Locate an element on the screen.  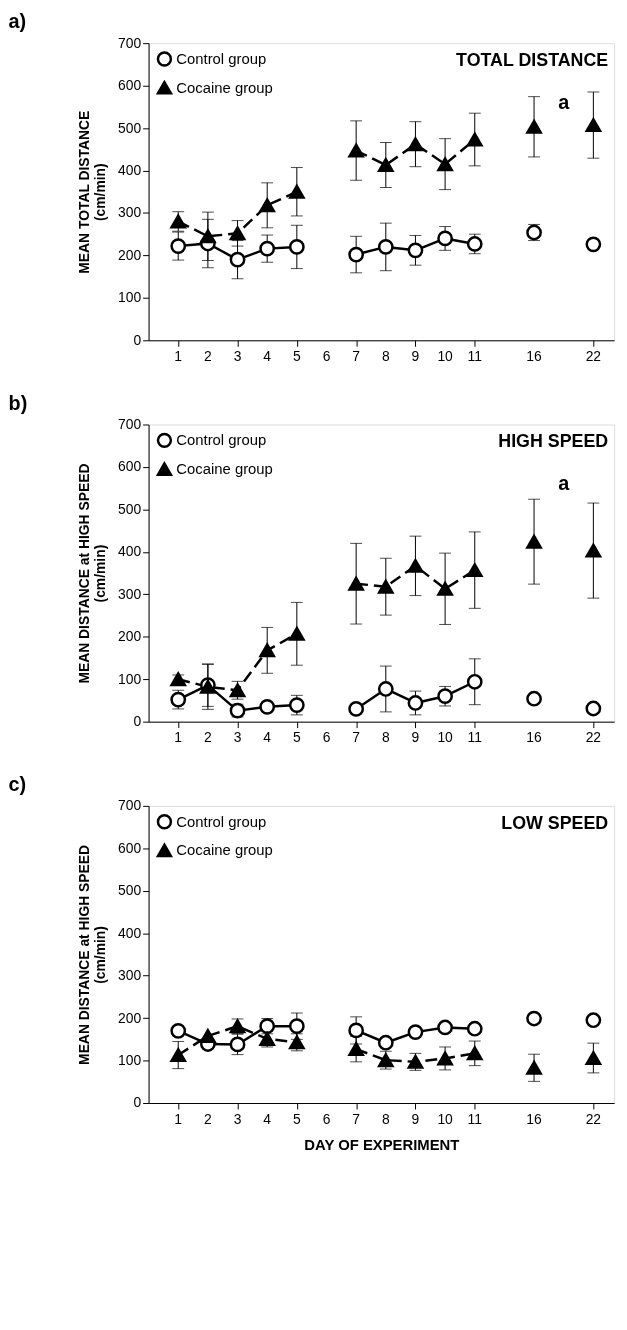
x-tick-label: 7 is located at coordinates (356, 737).